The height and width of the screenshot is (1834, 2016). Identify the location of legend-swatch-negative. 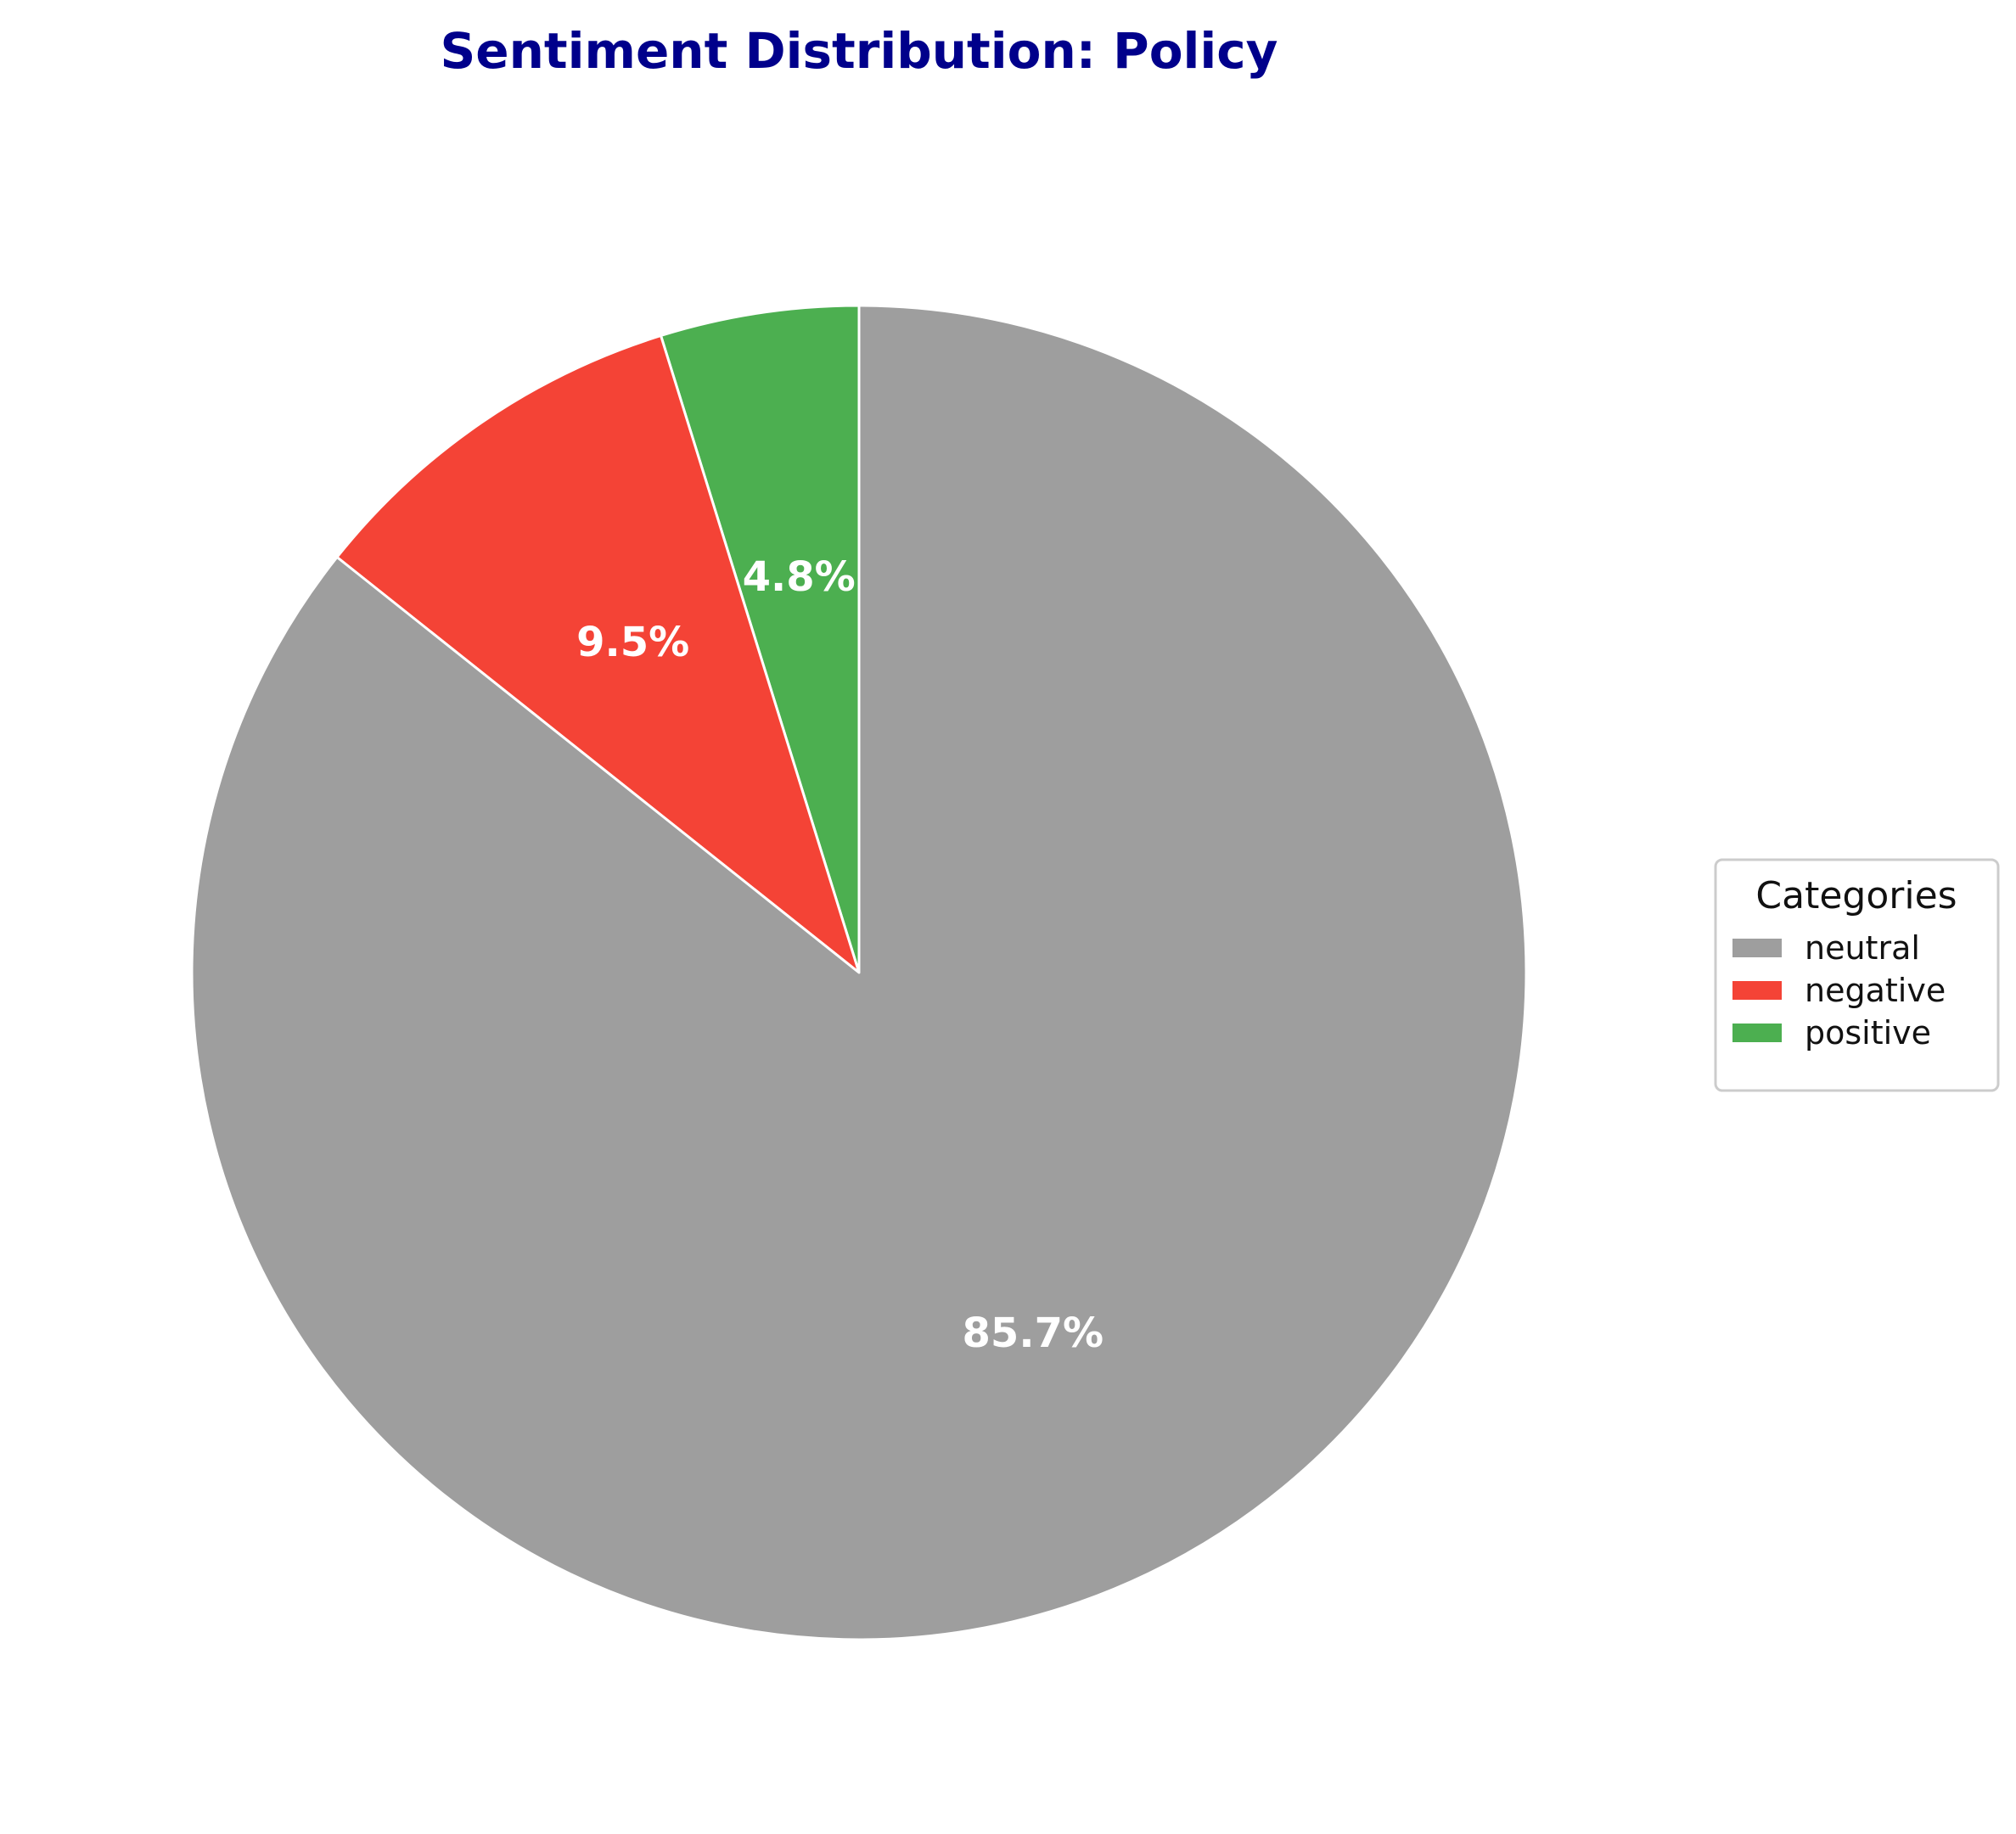
(1757, 990).